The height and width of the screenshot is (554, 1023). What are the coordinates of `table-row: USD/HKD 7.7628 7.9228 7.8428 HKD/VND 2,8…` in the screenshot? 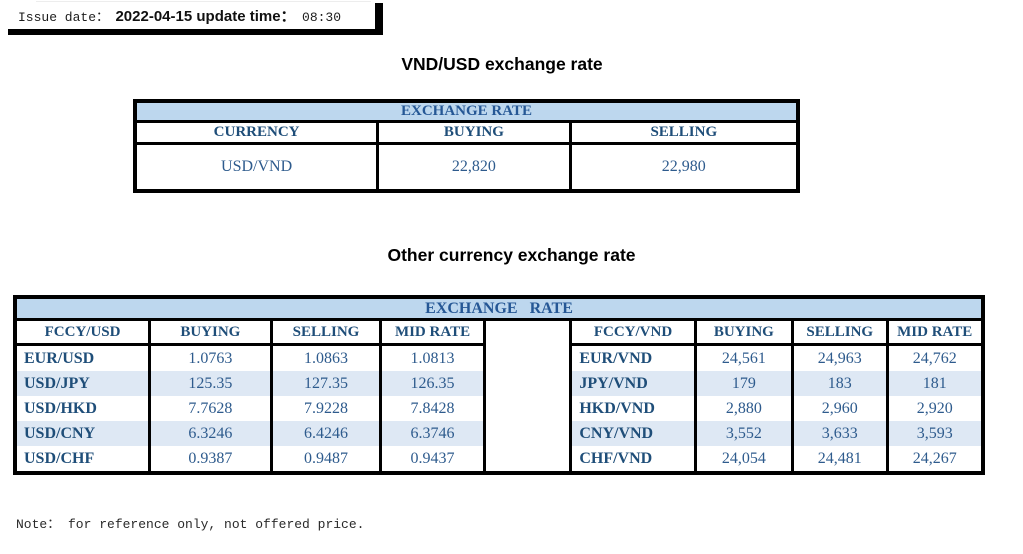 It's located at (499, 408).